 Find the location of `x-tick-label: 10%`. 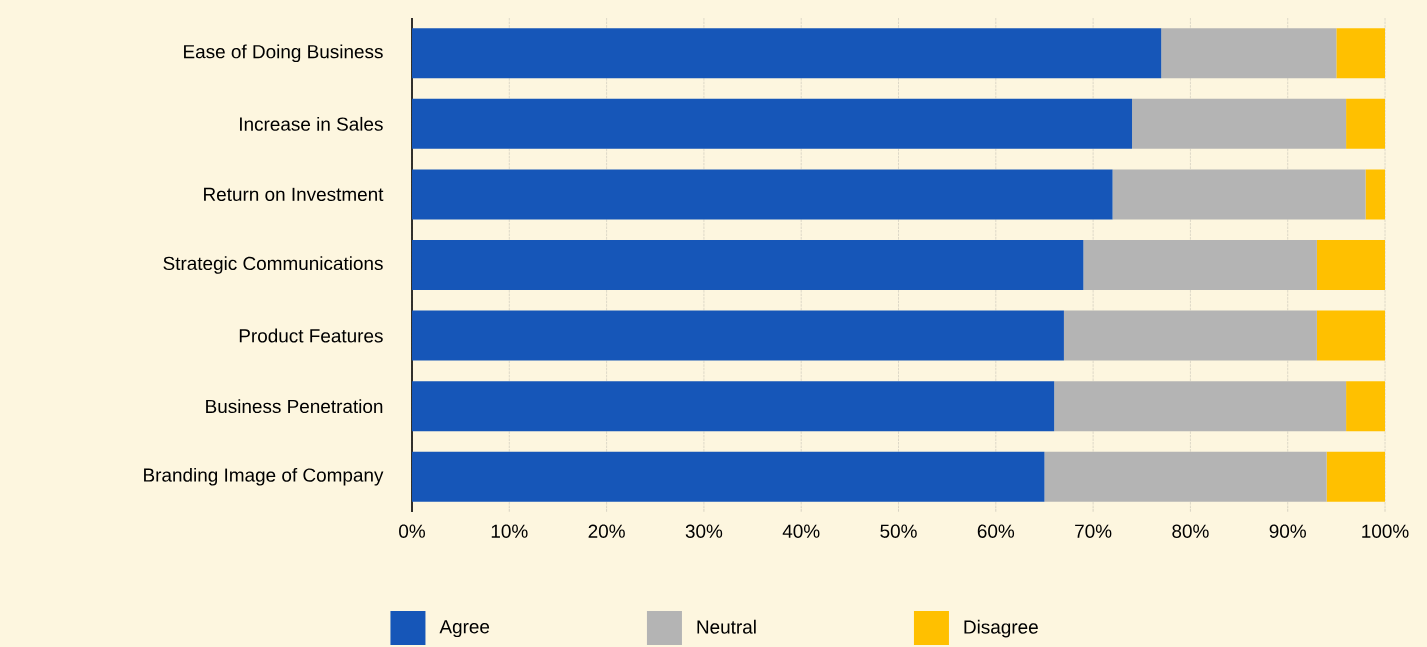

x-tick-label: 10% is located at coordinates (509, 531).